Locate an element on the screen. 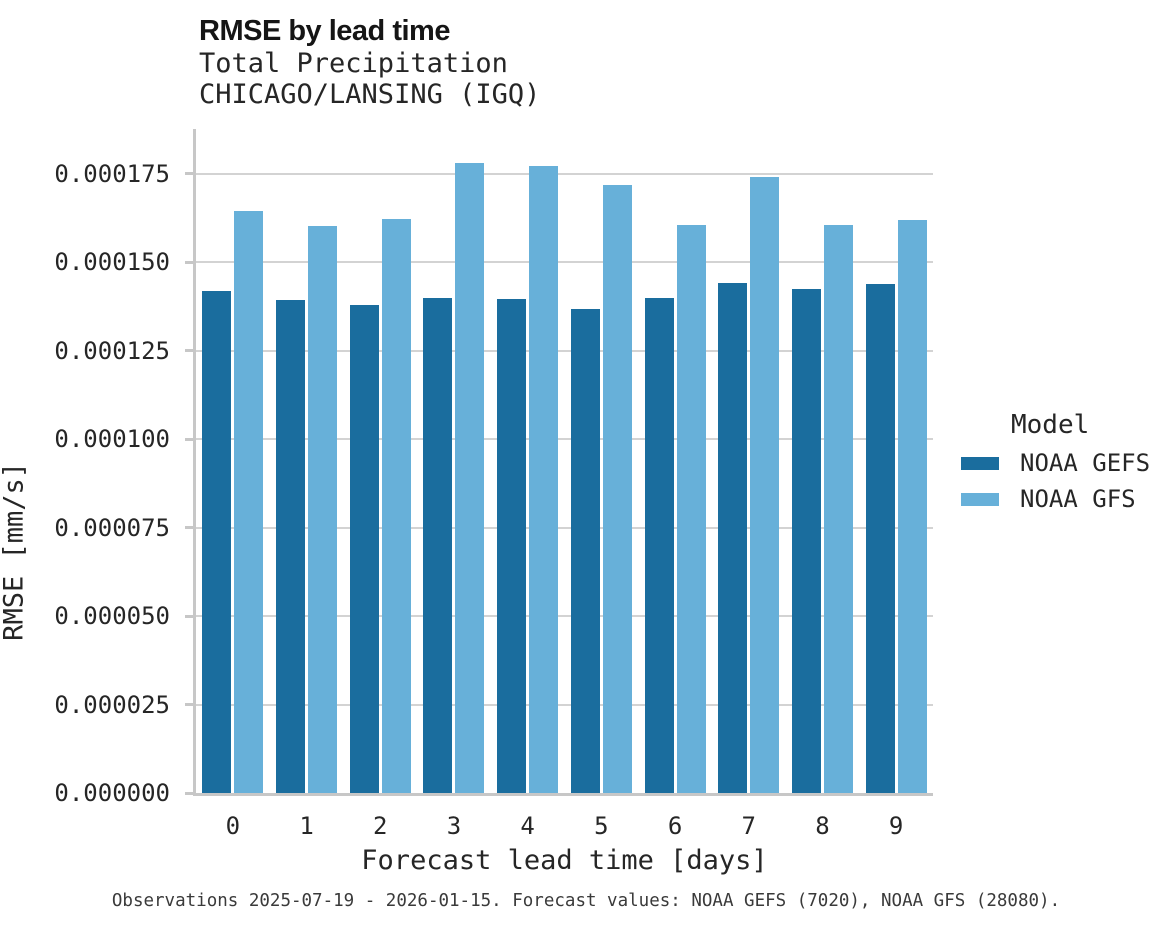 The height and width of the screenshot is (928, 1172). legend-label-noaa-gfs: NOAA GFS is located at coordinates (1078, 499).